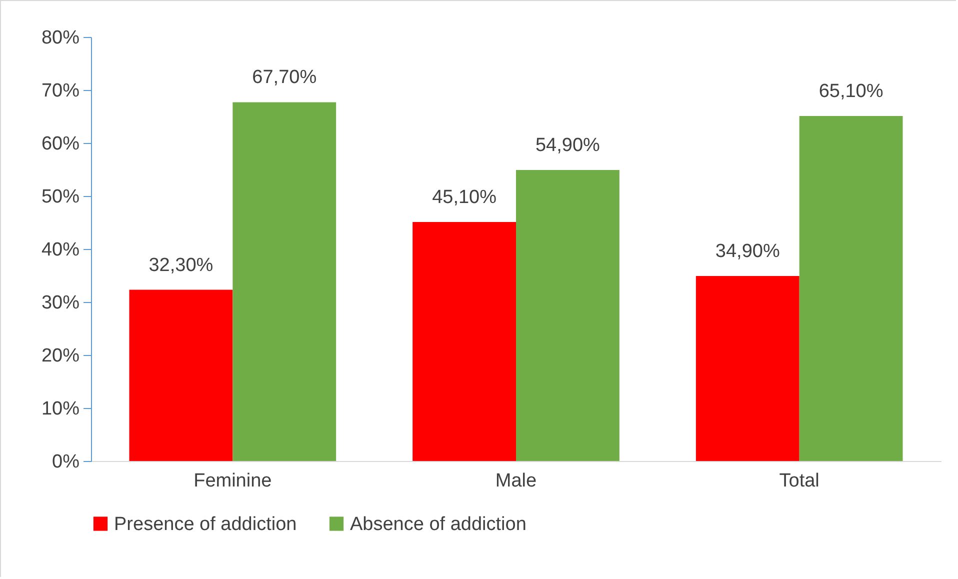 Image resolution: width=958 pixels, height=579 pixels. I want to click on data-label: 65,10%, so click(851, 91).